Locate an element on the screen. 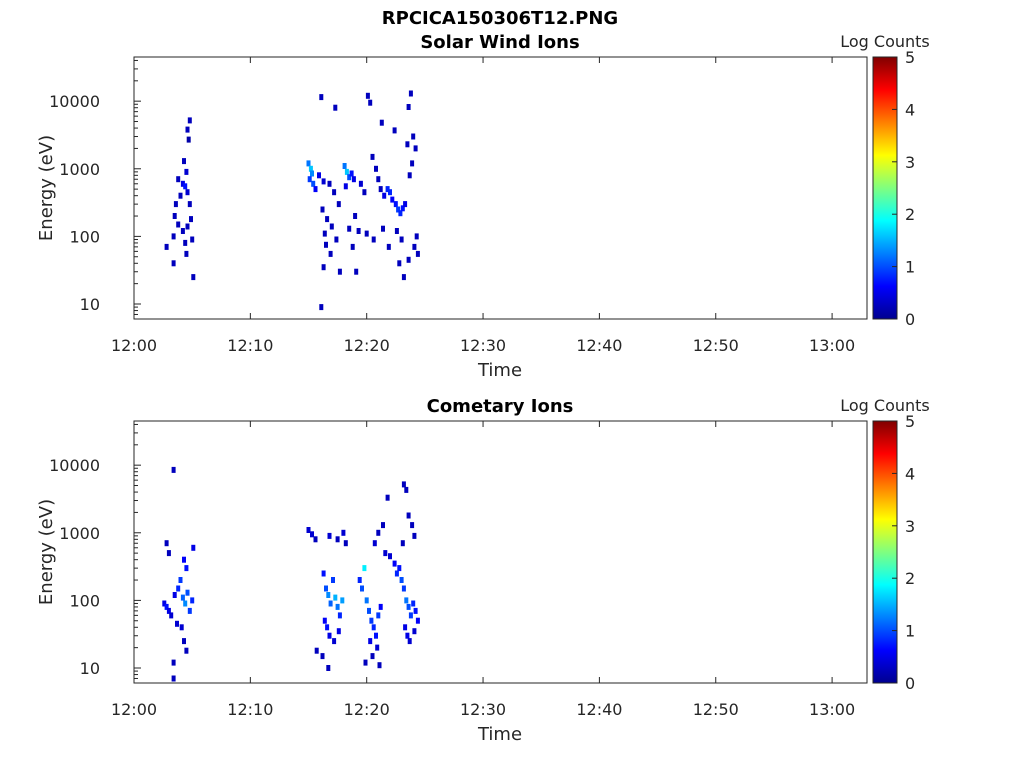  x-tick-label: 12:20 is located at coordinates (367, 345).